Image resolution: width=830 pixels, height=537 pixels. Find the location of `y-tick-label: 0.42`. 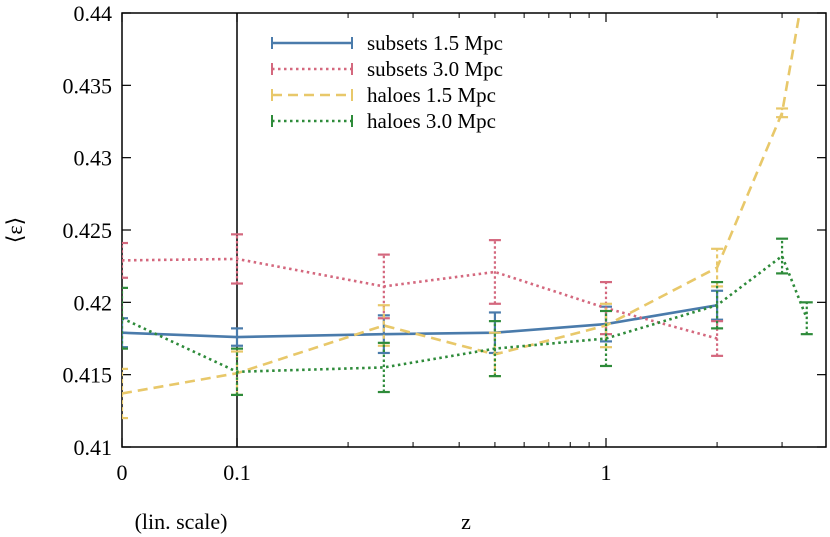

y-tick-label: 0.42 is located at coordinates (93, 302).